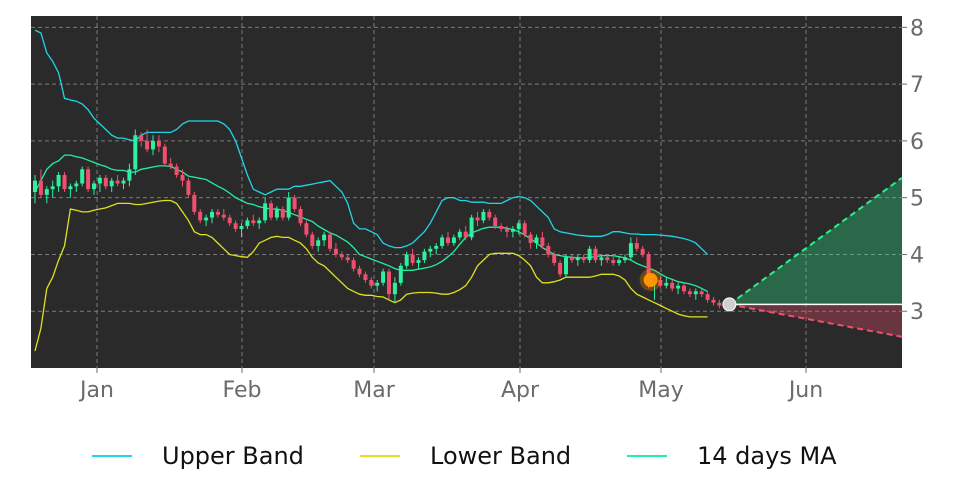 The image size is (972, 486). I want to click on y-tick-label-8: 8, so click(917, 28).